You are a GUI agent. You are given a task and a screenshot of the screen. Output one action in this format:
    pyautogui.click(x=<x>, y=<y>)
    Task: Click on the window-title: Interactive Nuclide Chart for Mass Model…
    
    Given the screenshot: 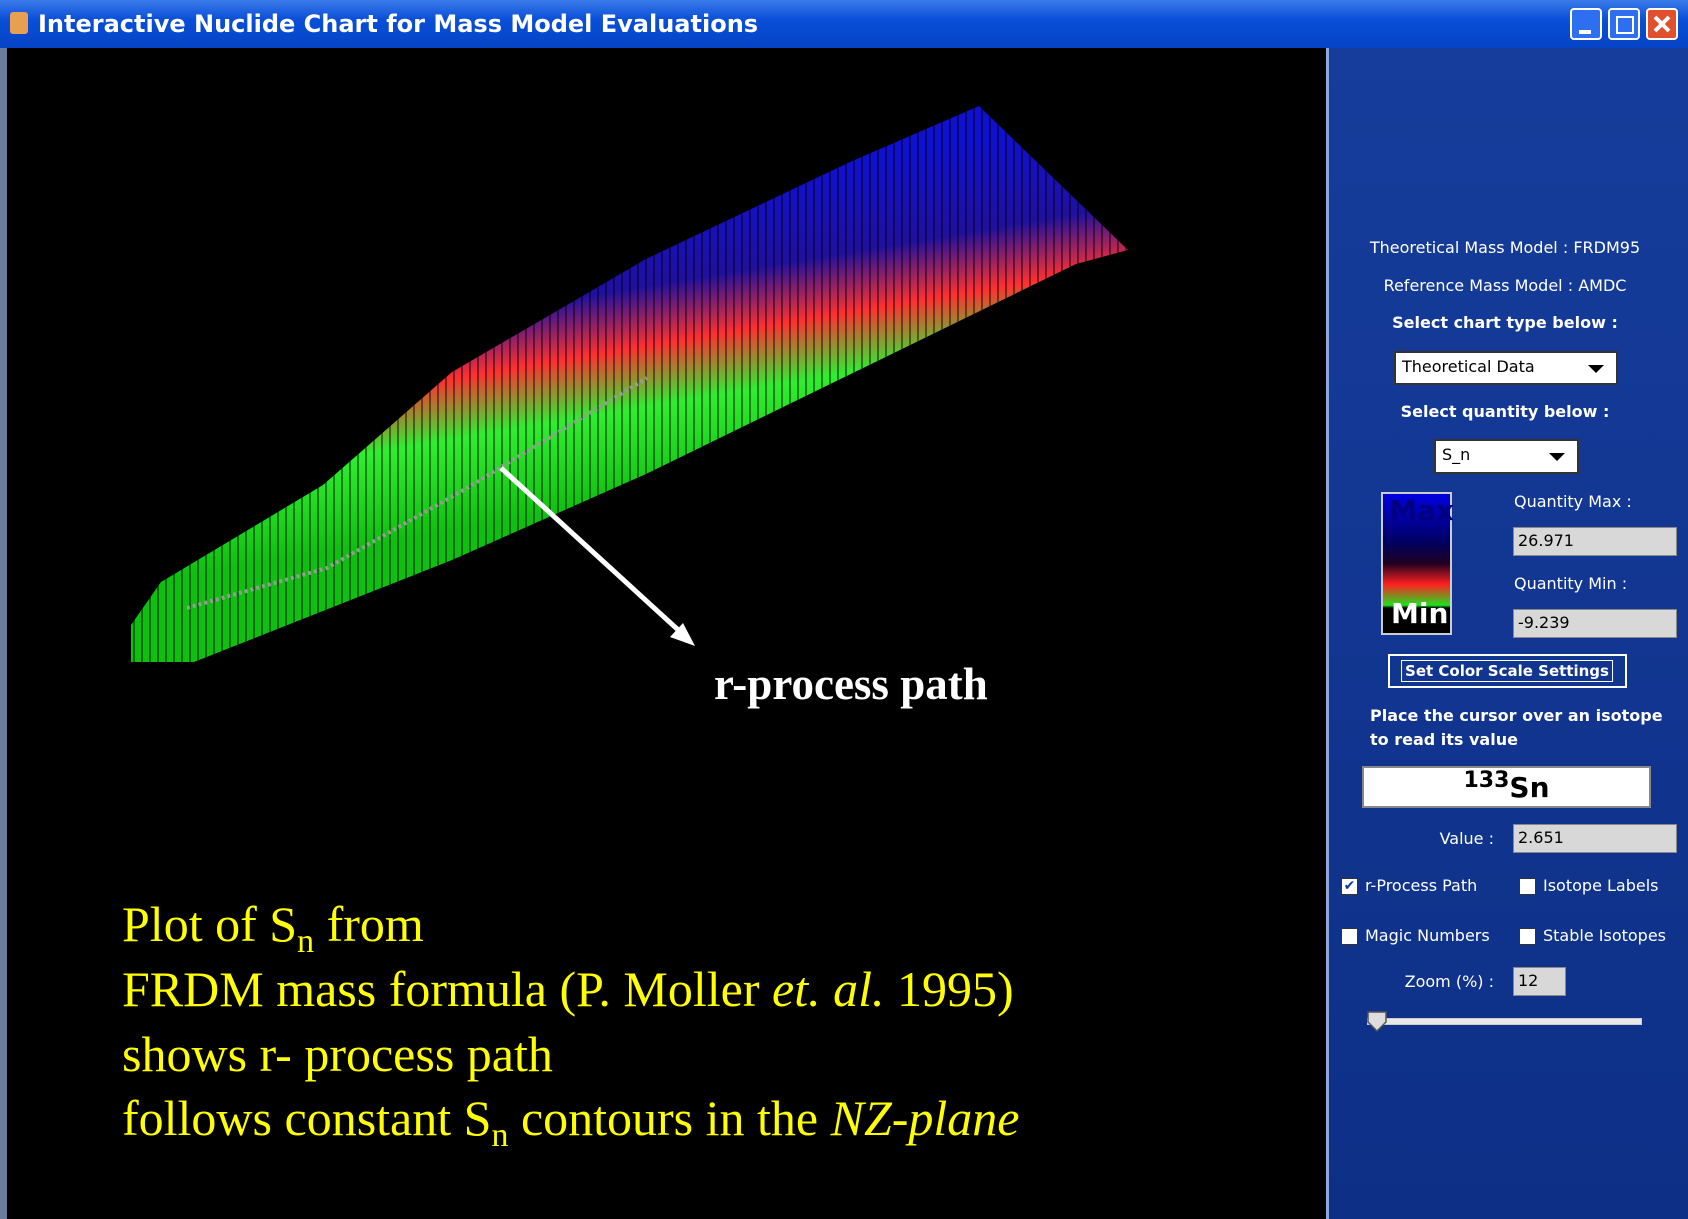 What is the action you would take?
    pyautogui.click(x=398, y=24)
    